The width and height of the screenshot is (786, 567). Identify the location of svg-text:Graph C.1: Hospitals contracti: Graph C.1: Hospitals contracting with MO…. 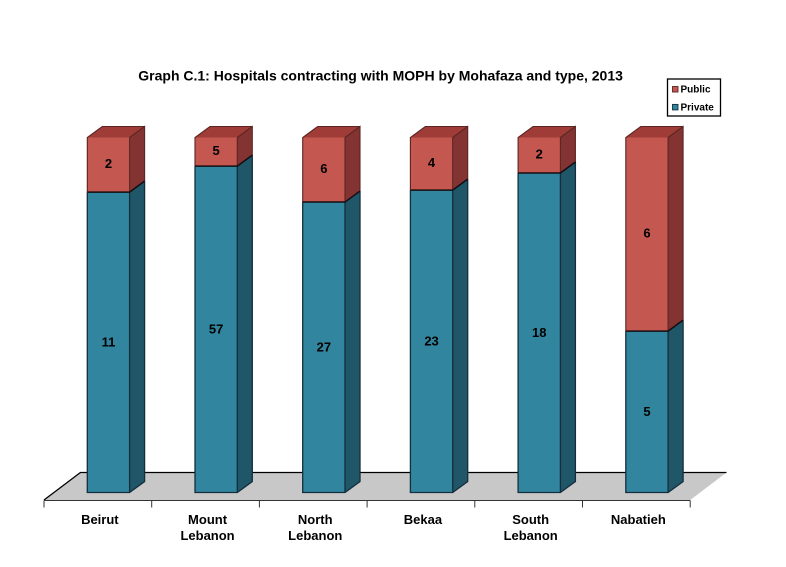
(380, 76).